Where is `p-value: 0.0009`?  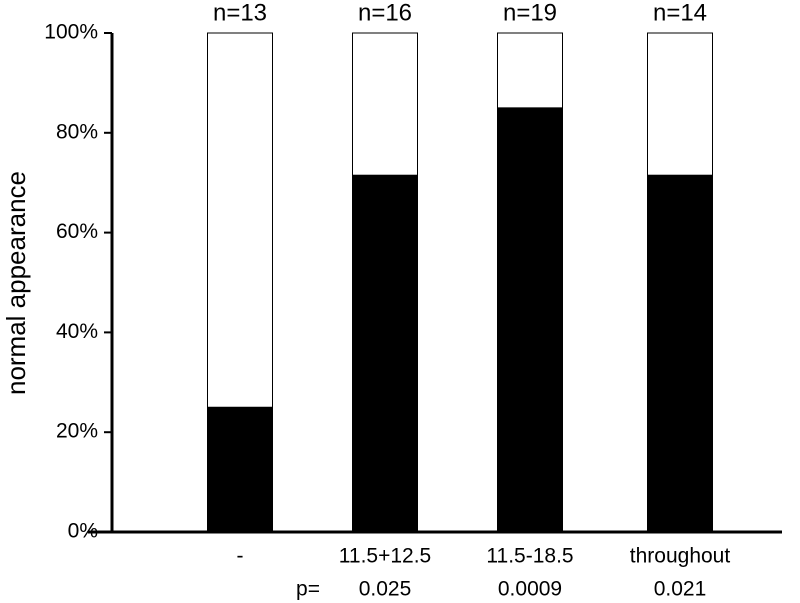 p-value: 0.0009 is located at coordinates (530, 589).